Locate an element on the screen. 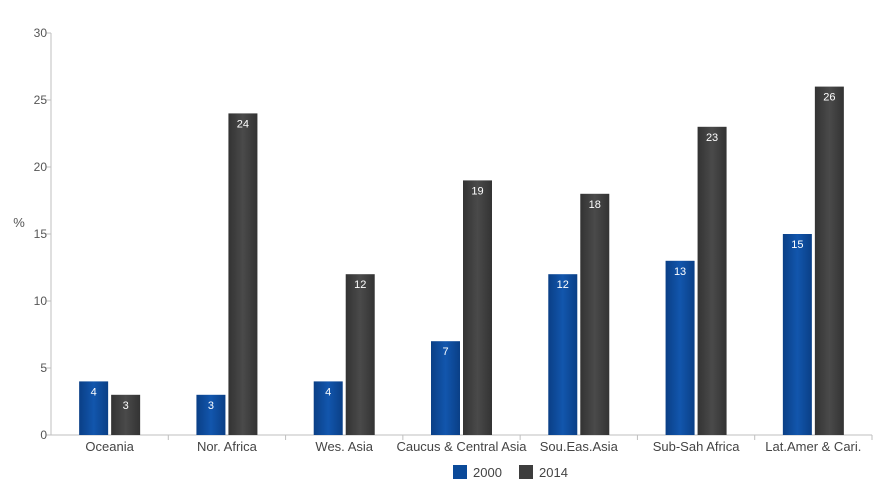 Image resolution: width=893 pixels, height=491 pixels. data-label: 18 is located at coordinates (595, 205).